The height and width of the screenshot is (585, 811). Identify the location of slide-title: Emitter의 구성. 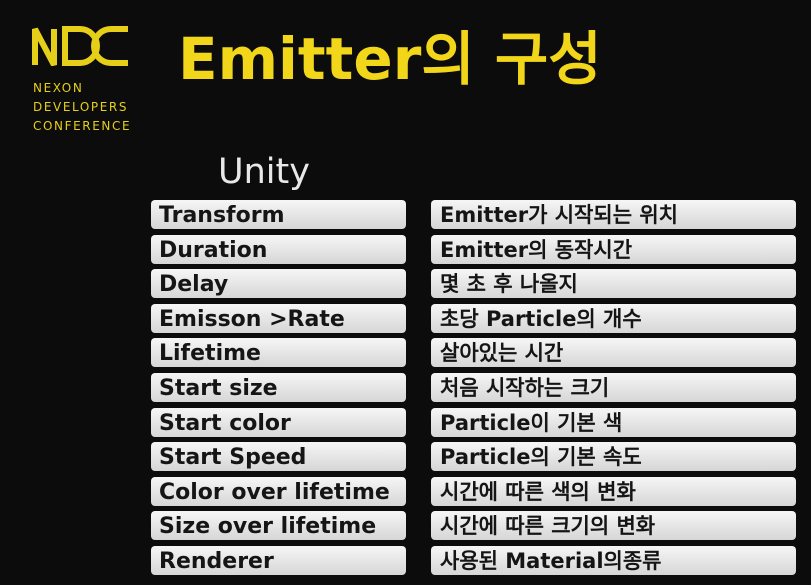
(390, 59).